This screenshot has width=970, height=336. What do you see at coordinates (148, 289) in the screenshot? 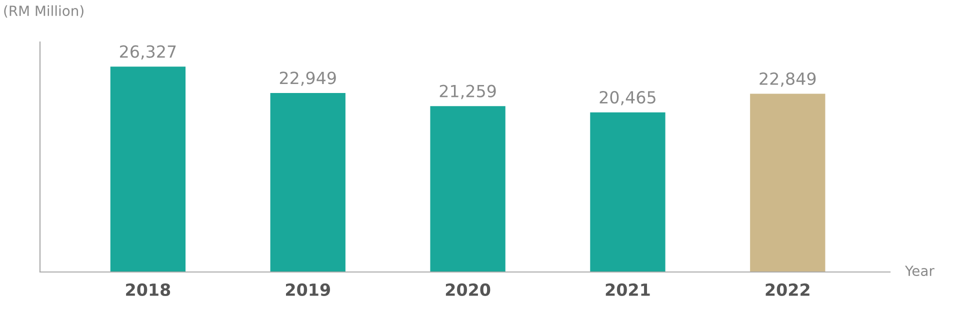
I see `x-tick-label: 2018` at bounding box center [148, 289].